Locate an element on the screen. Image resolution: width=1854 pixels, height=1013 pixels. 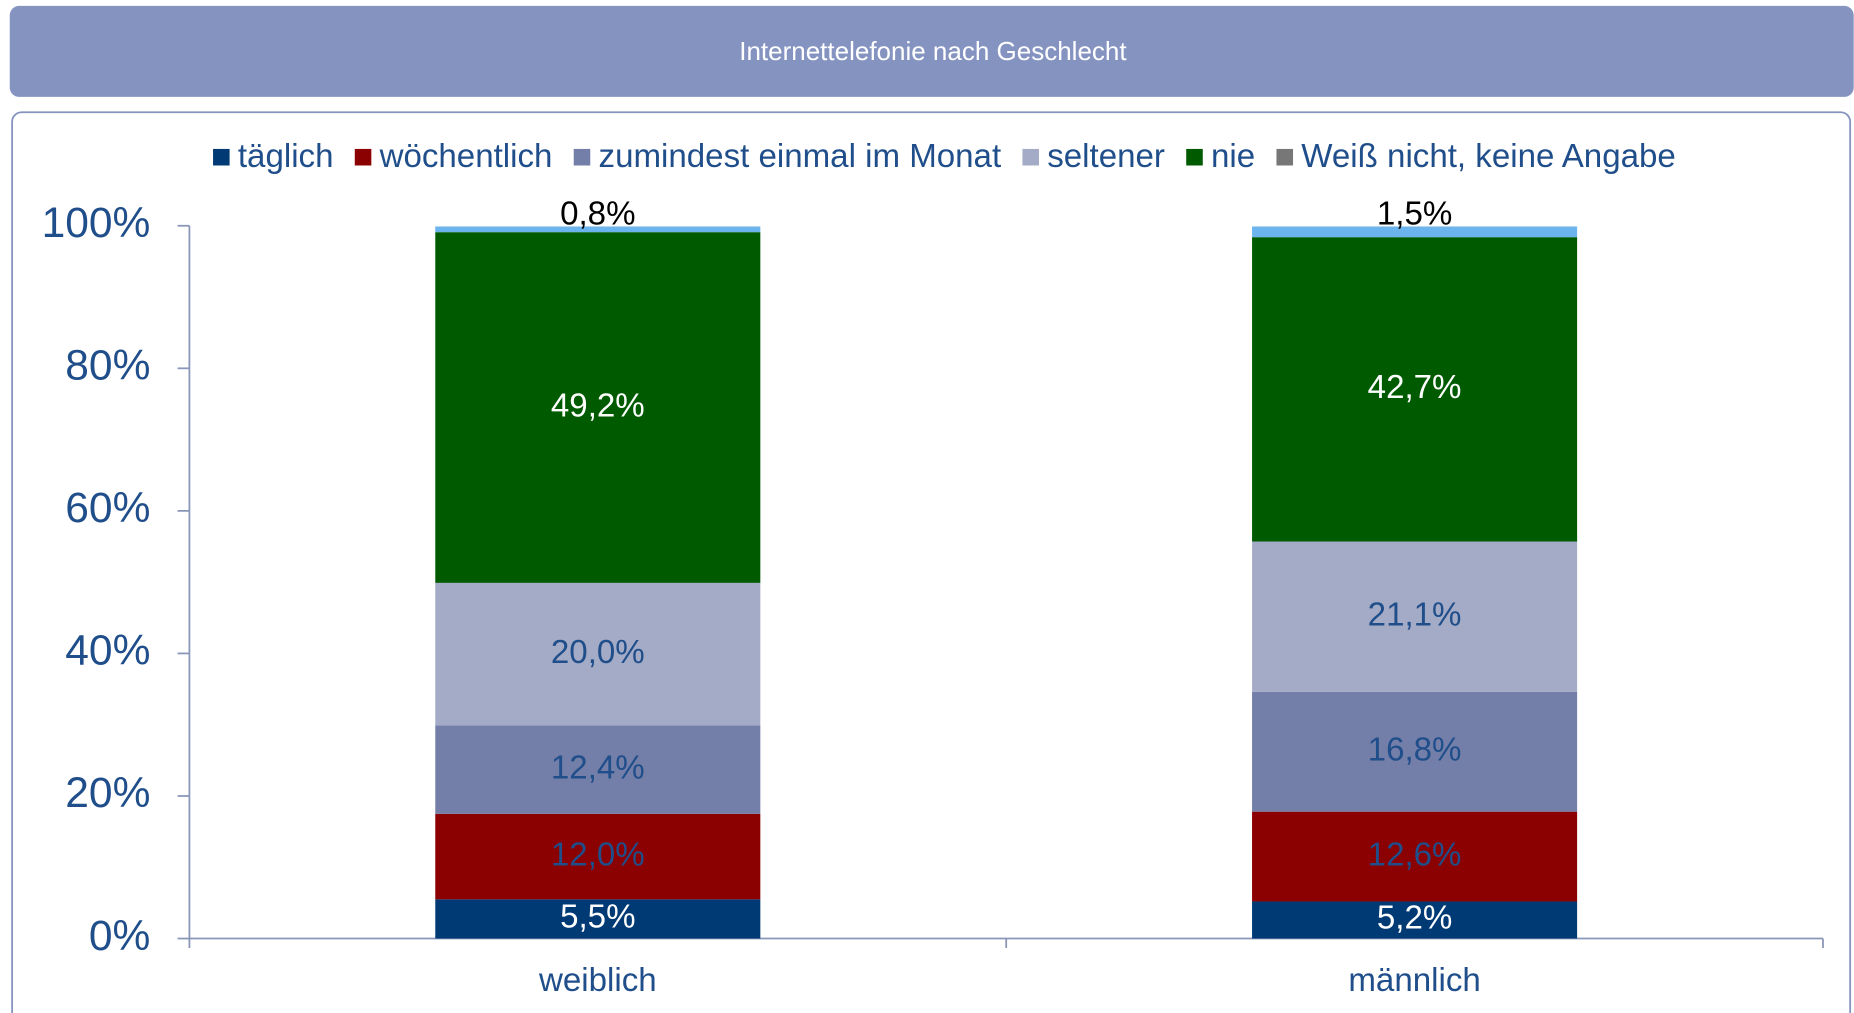
x-tick-label: männlich is located at coordinates (1414, 980).